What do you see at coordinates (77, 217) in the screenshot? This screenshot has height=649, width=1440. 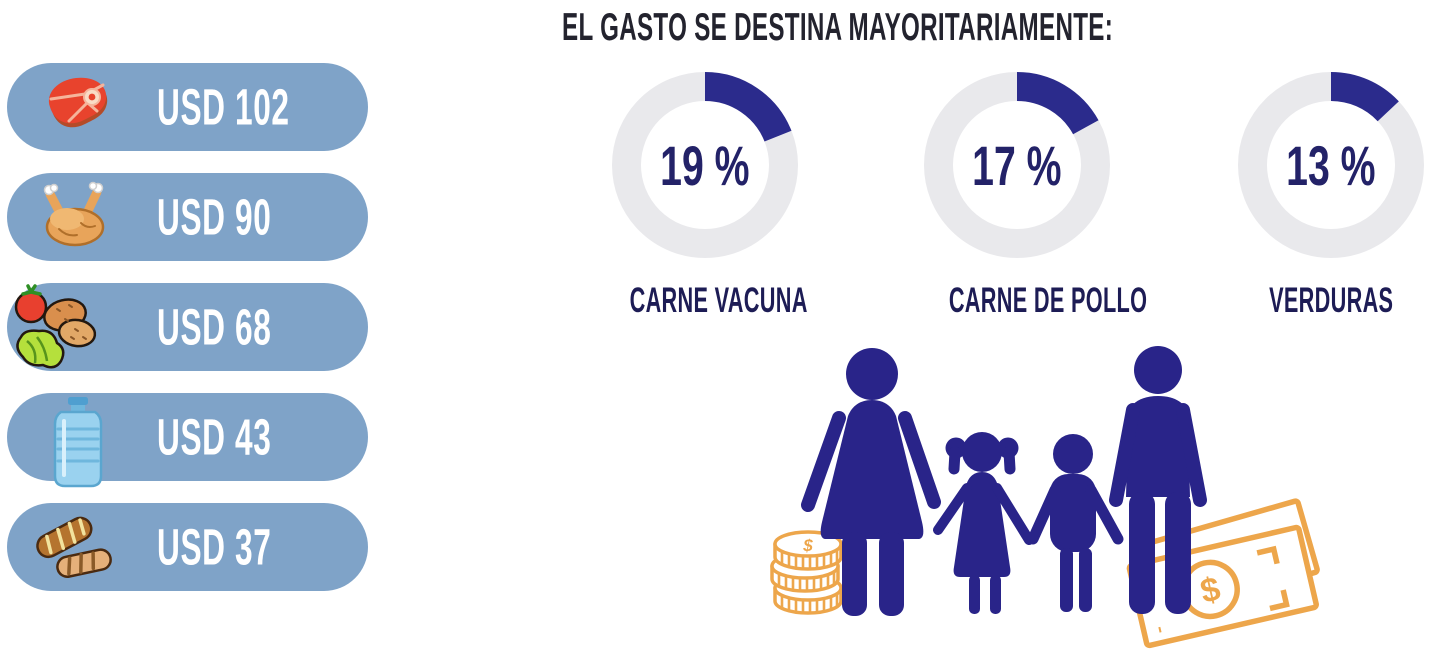 I see `roast-chicken-icon` at bounding box center [77, 217].